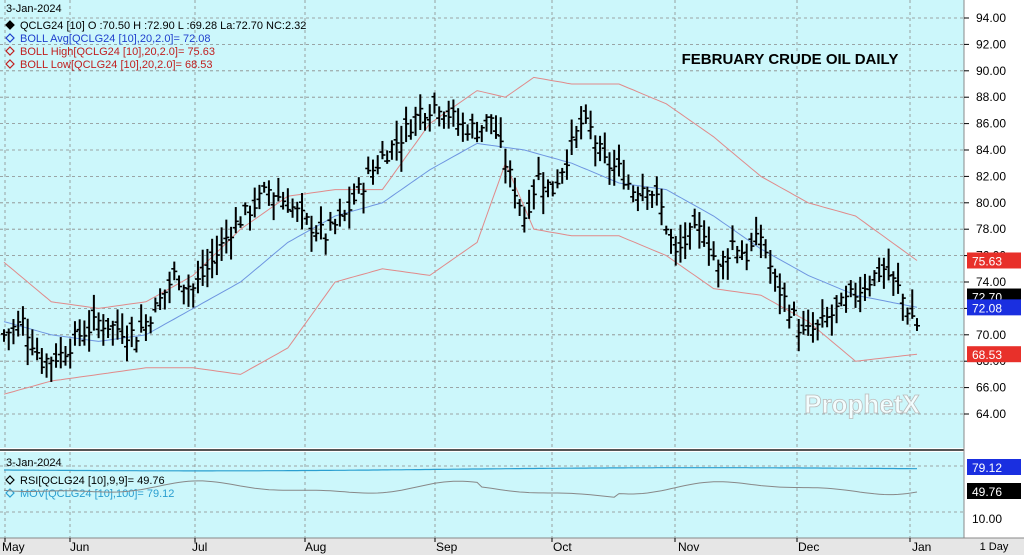 Image resolution: width=1024 pixels, height=555 pixels. I want to click on rsi-marker: 79.12, so click(994, 467).